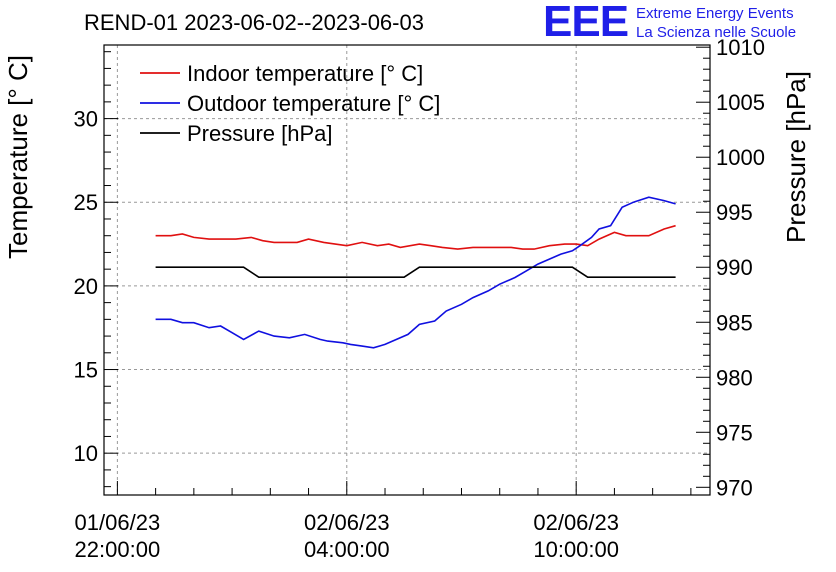  Describe the element at coordinates (86, 370) in the screenshot. I see `left-tick-label: 15` at that location.